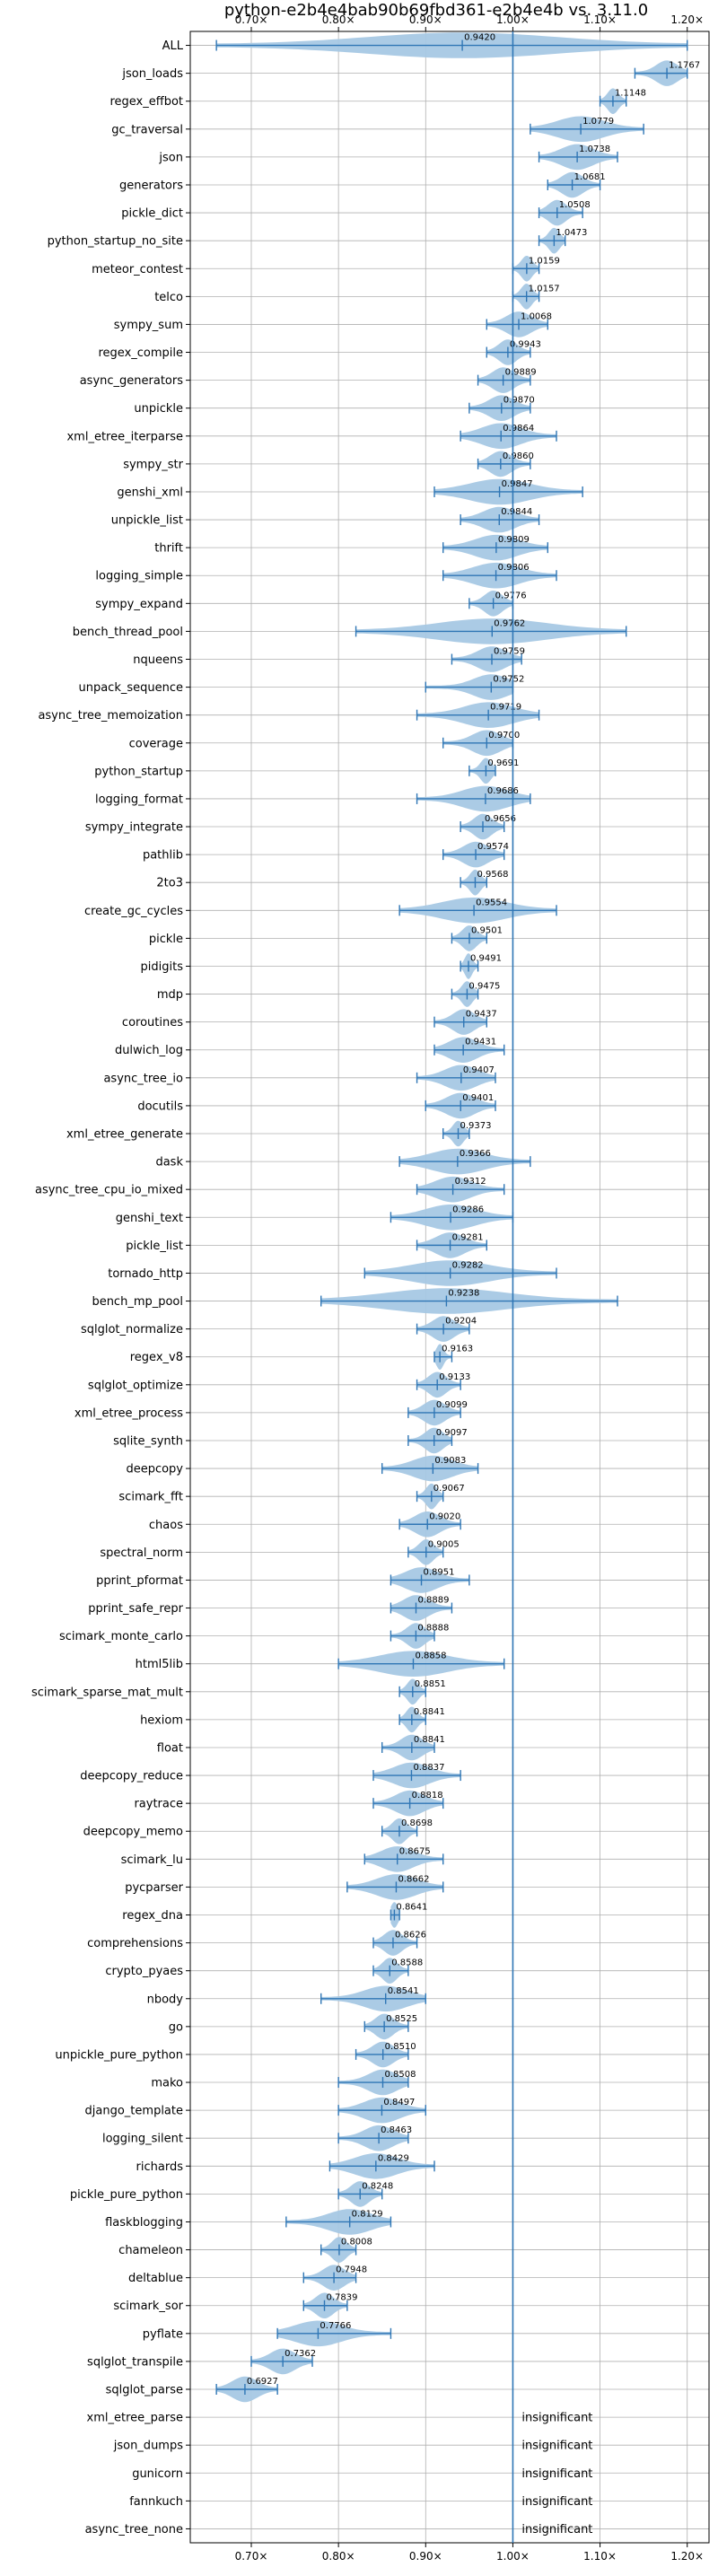 This screenshot has height=2576, width=718. Describe the element at coordinates (335, 2326) in the screenshot. I see `median-value-label: 0.7766` at that location.